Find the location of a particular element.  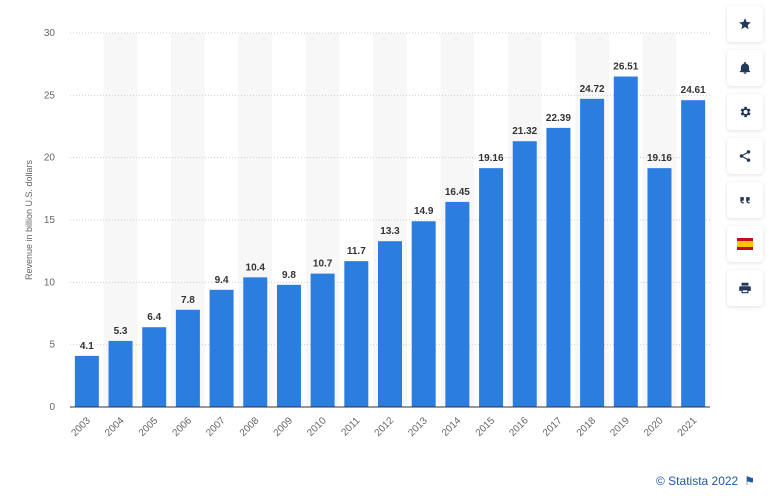

bar-value-label: 11.7 is located at coordinates (356, 251).